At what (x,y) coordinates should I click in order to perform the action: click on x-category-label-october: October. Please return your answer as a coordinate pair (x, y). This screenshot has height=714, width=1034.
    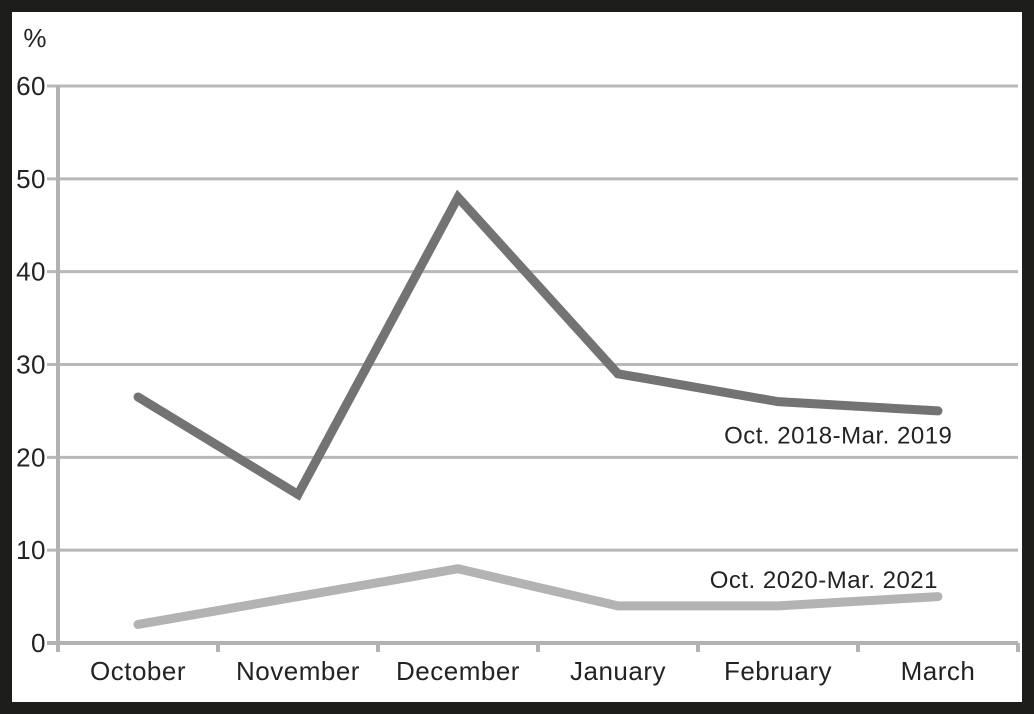
    Looking at the image, I should click on (138, 671).